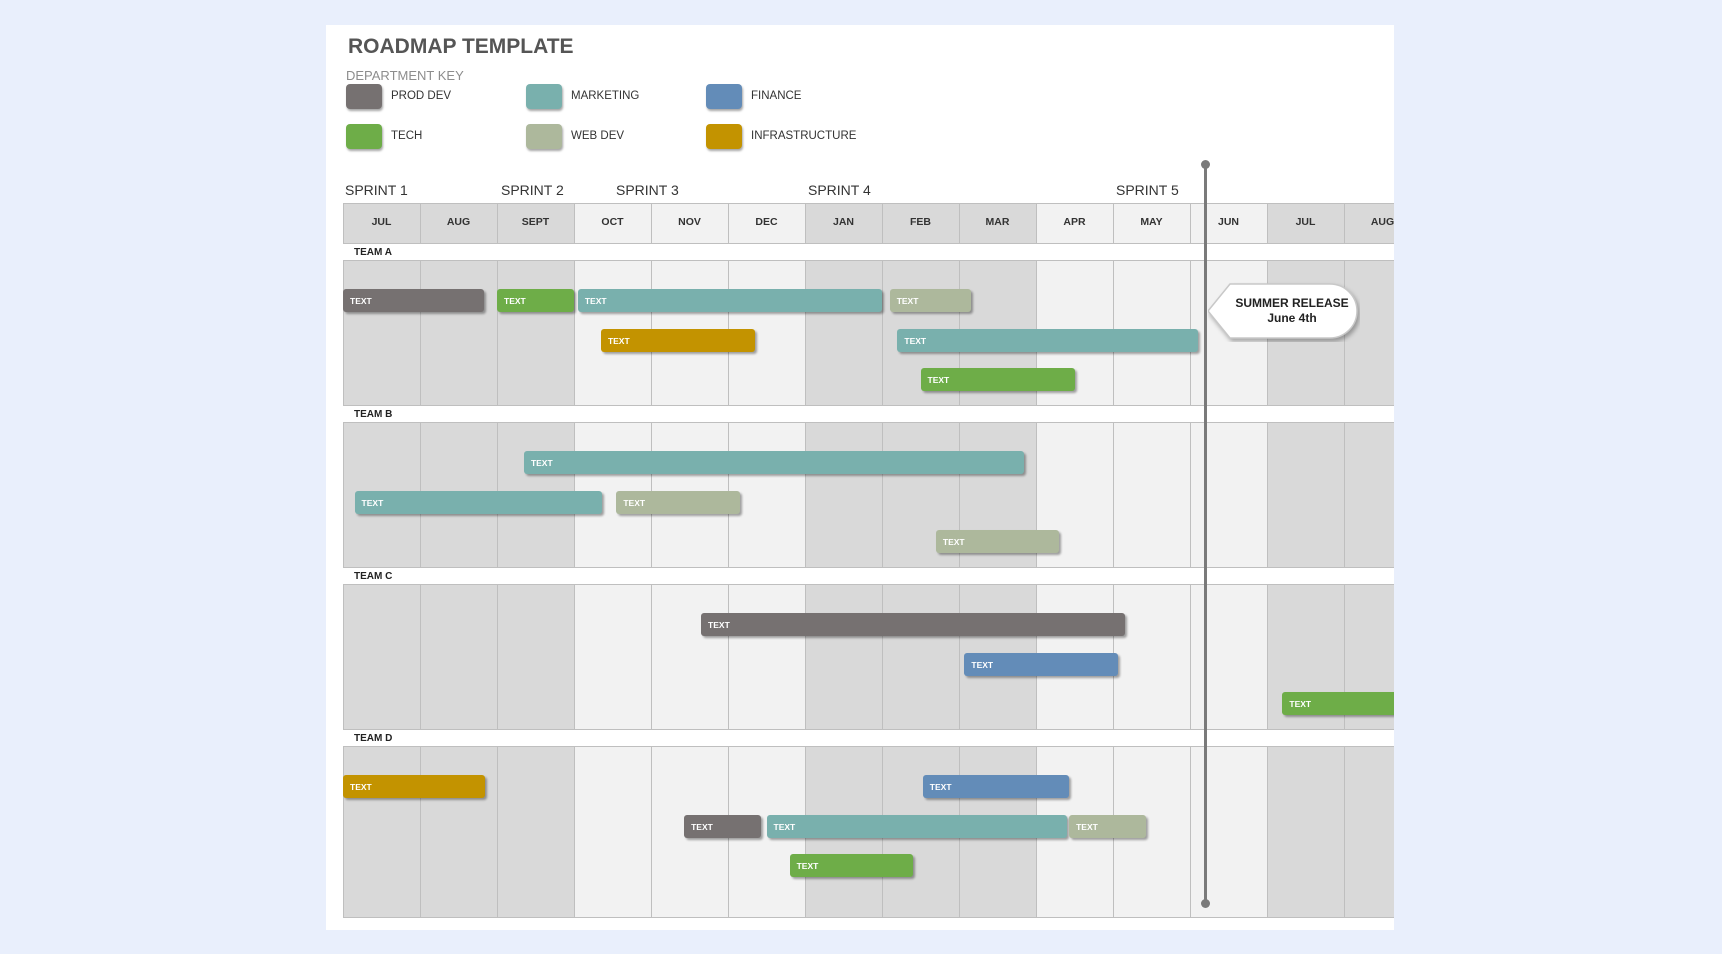  Describe the element at coordinates (373, 414) in the screenshot. I see `team-label: TEAM B` at that location.